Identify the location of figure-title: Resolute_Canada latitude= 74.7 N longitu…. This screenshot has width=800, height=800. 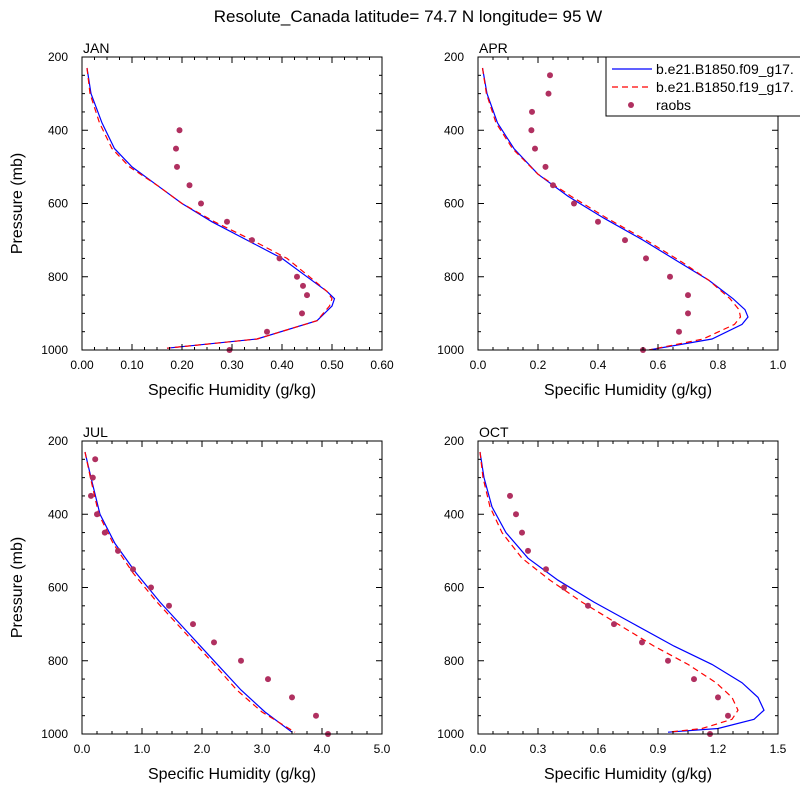
(408, 16).